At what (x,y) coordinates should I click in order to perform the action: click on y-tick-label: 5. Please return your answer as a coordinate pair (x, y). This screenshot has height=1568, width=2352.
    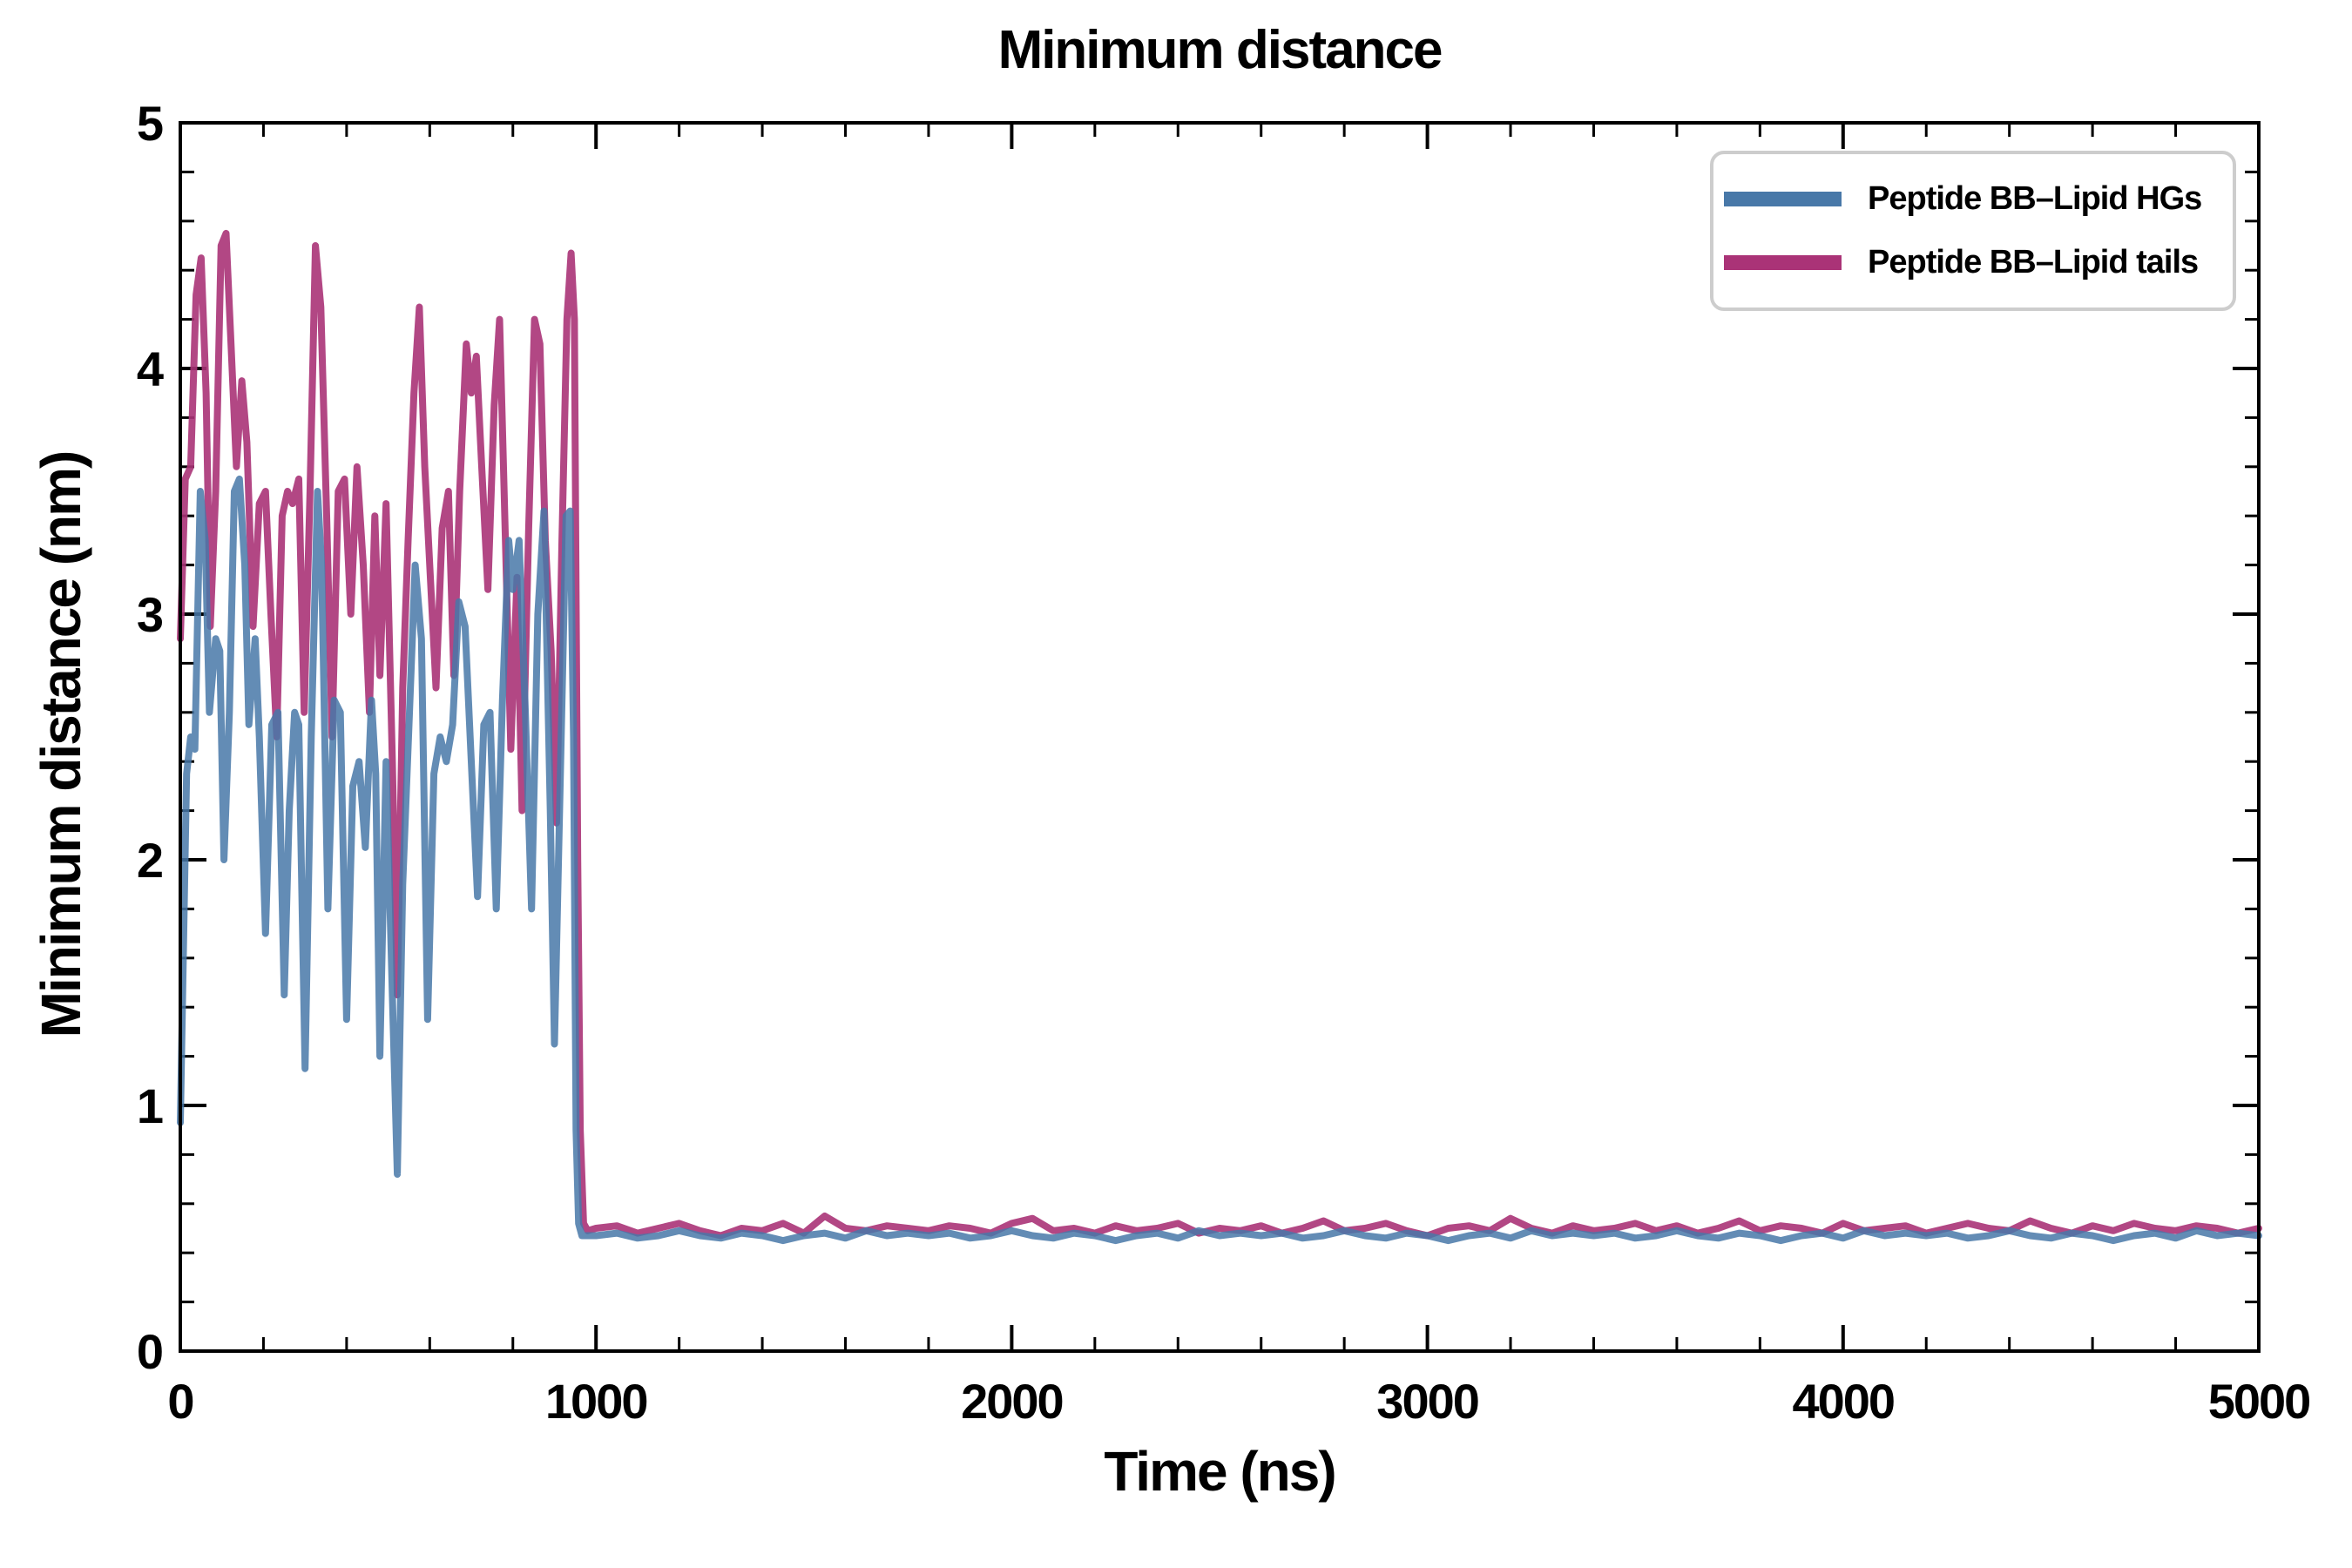
    Looking at the image, I should click on (150, 124).